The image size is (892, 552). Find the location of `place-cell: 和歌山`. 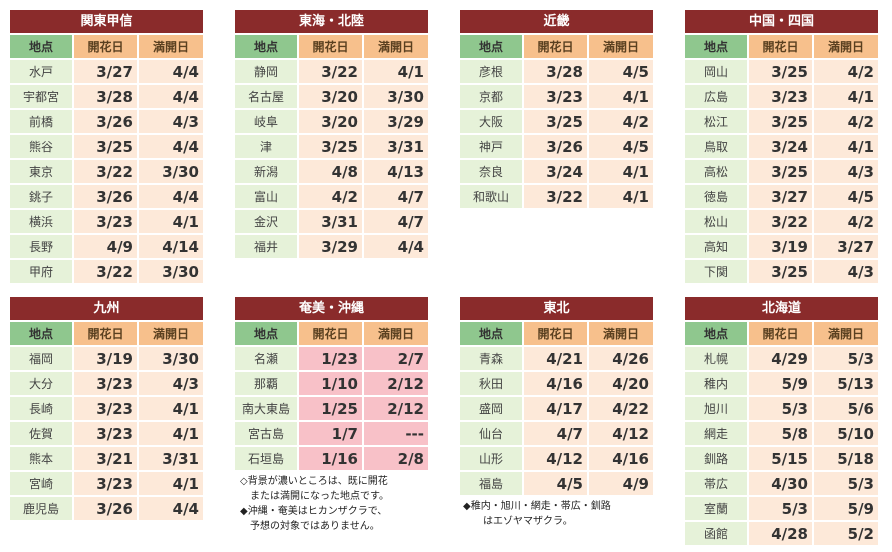

place-cell: 和歌山 is located at coordinates (491, 196).